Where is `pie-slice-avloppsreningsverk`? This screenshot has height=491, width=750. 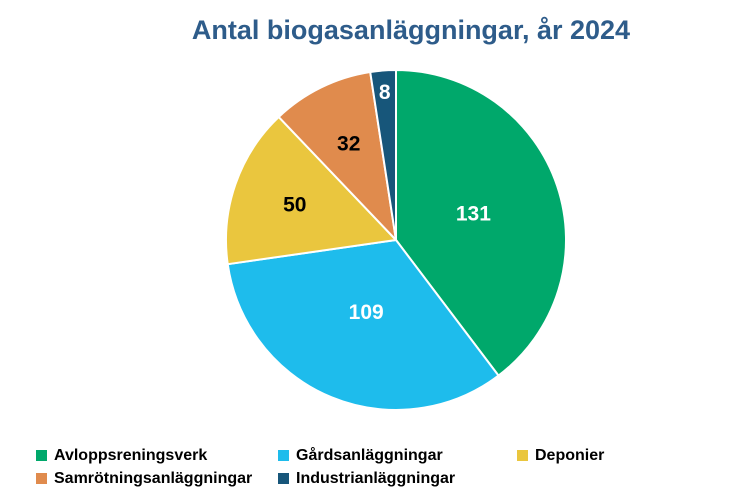
pie-slice-avloppsreningsverk is located at coordinates (481, 223).